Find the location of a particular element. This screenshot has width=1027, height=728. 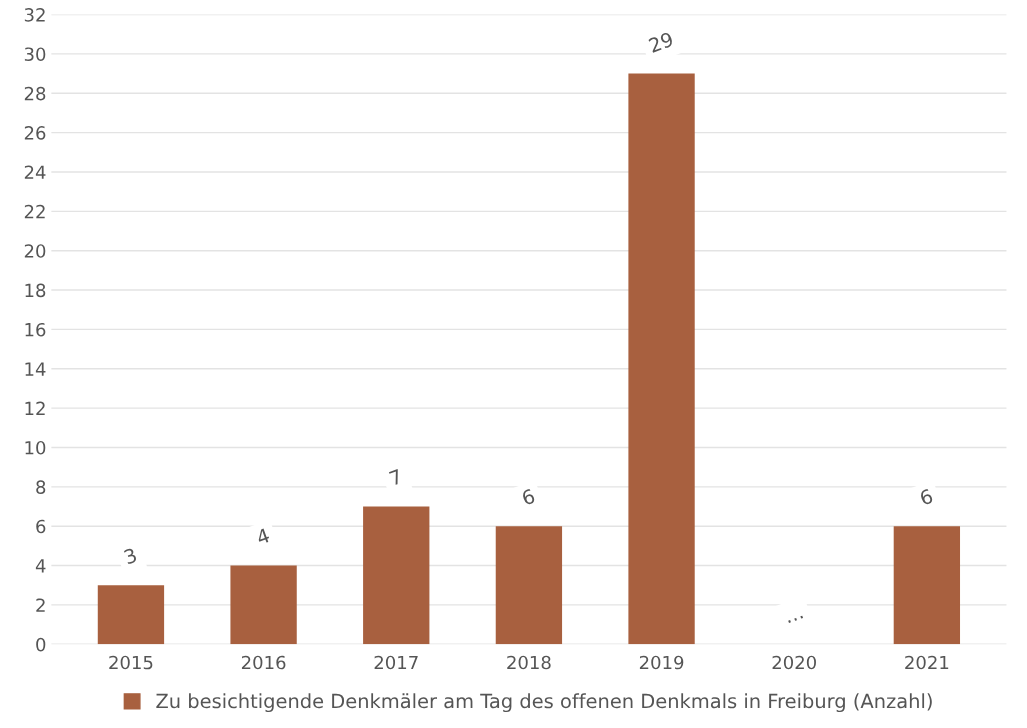

x-tick-label: 2017 is located at coordinates (396, 662).